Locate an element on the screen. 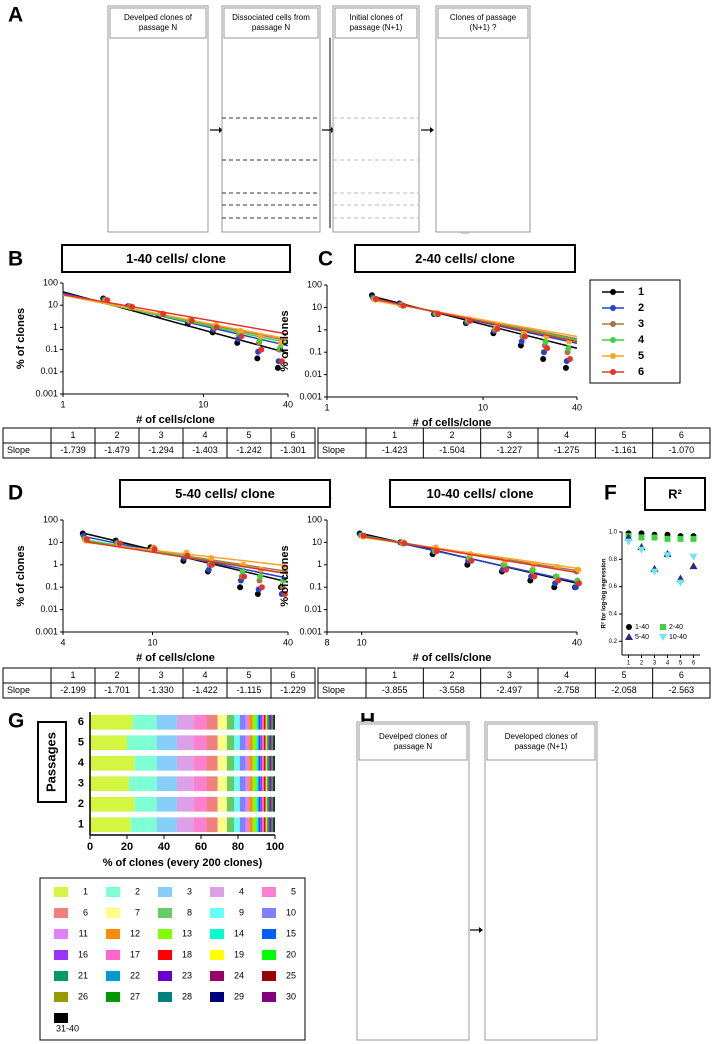  panel-letter: G is located at coordinates (16, 721).